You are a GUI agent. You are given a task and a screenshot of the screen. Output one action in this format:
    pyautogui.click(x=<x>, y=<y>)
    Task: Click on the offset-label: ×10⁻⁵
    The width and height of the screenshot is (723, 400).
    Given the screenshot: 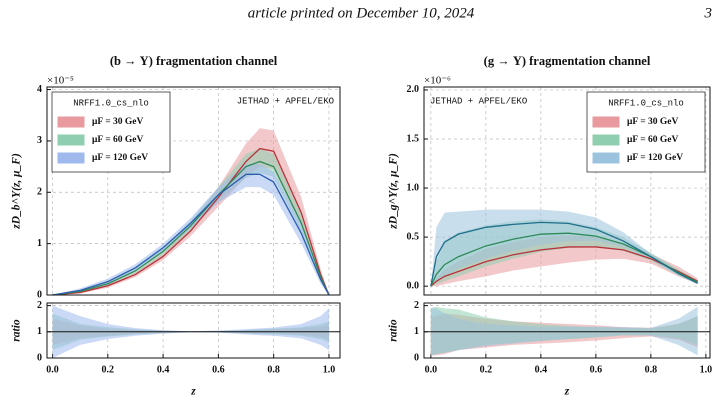 What is the action you would take?
    pyautogui.click(x=60, y=81)
    